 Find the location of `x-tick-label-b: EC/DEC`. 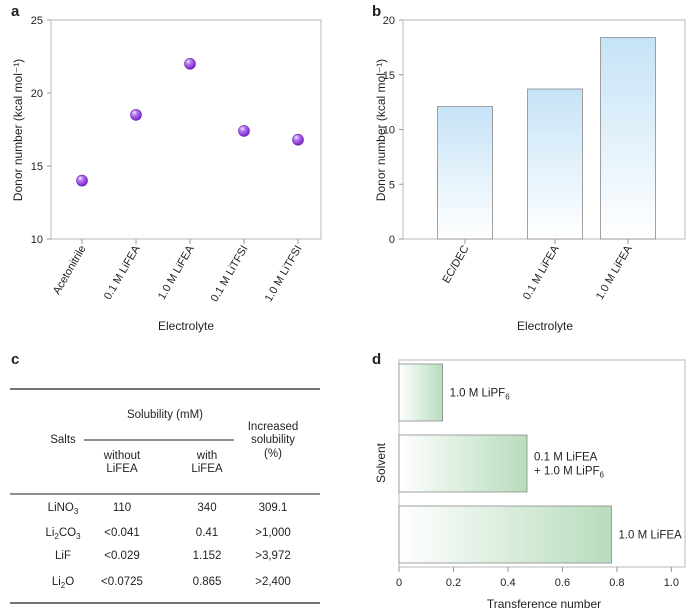

x-tick-label-b: EC/DEC is located at coordinates (455, 264).